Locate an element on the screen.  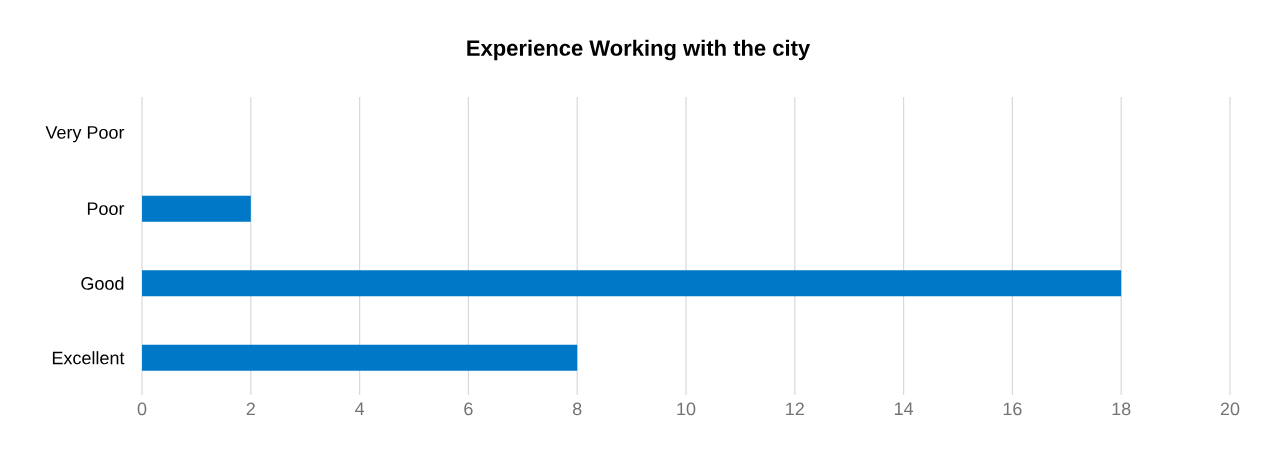
x-tick-label: 0 is located at coordinates (142, 409).